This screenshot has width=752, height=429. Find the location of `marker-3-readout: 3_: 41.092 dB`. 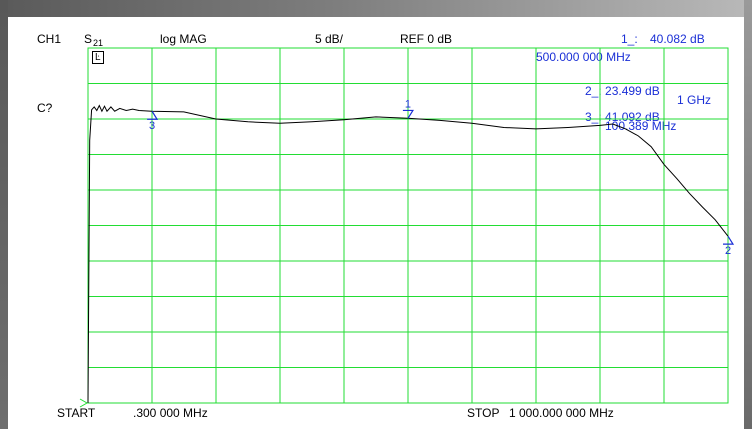

marker-3-readout: 3_: 41.092 dB is located at coordinates (622, 117).